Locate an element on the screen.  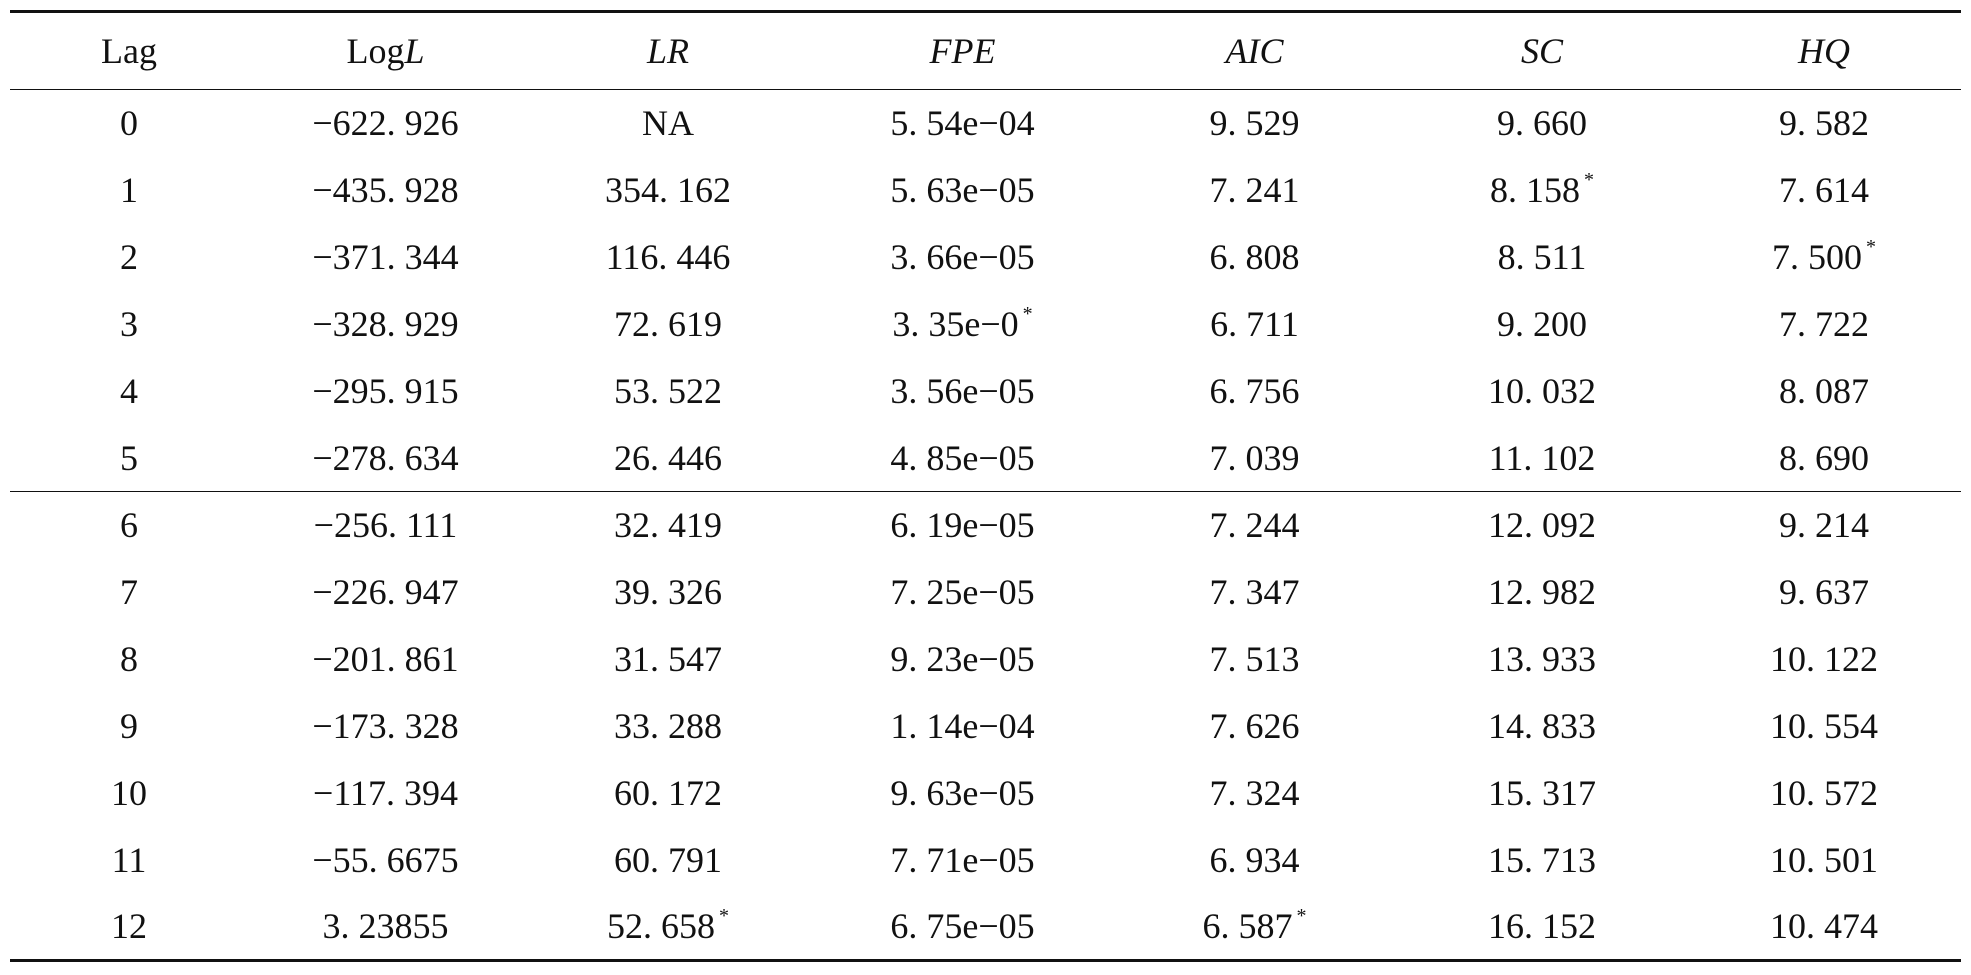
cell-sc: 16. 152 is located at coordinates (1542, 926).